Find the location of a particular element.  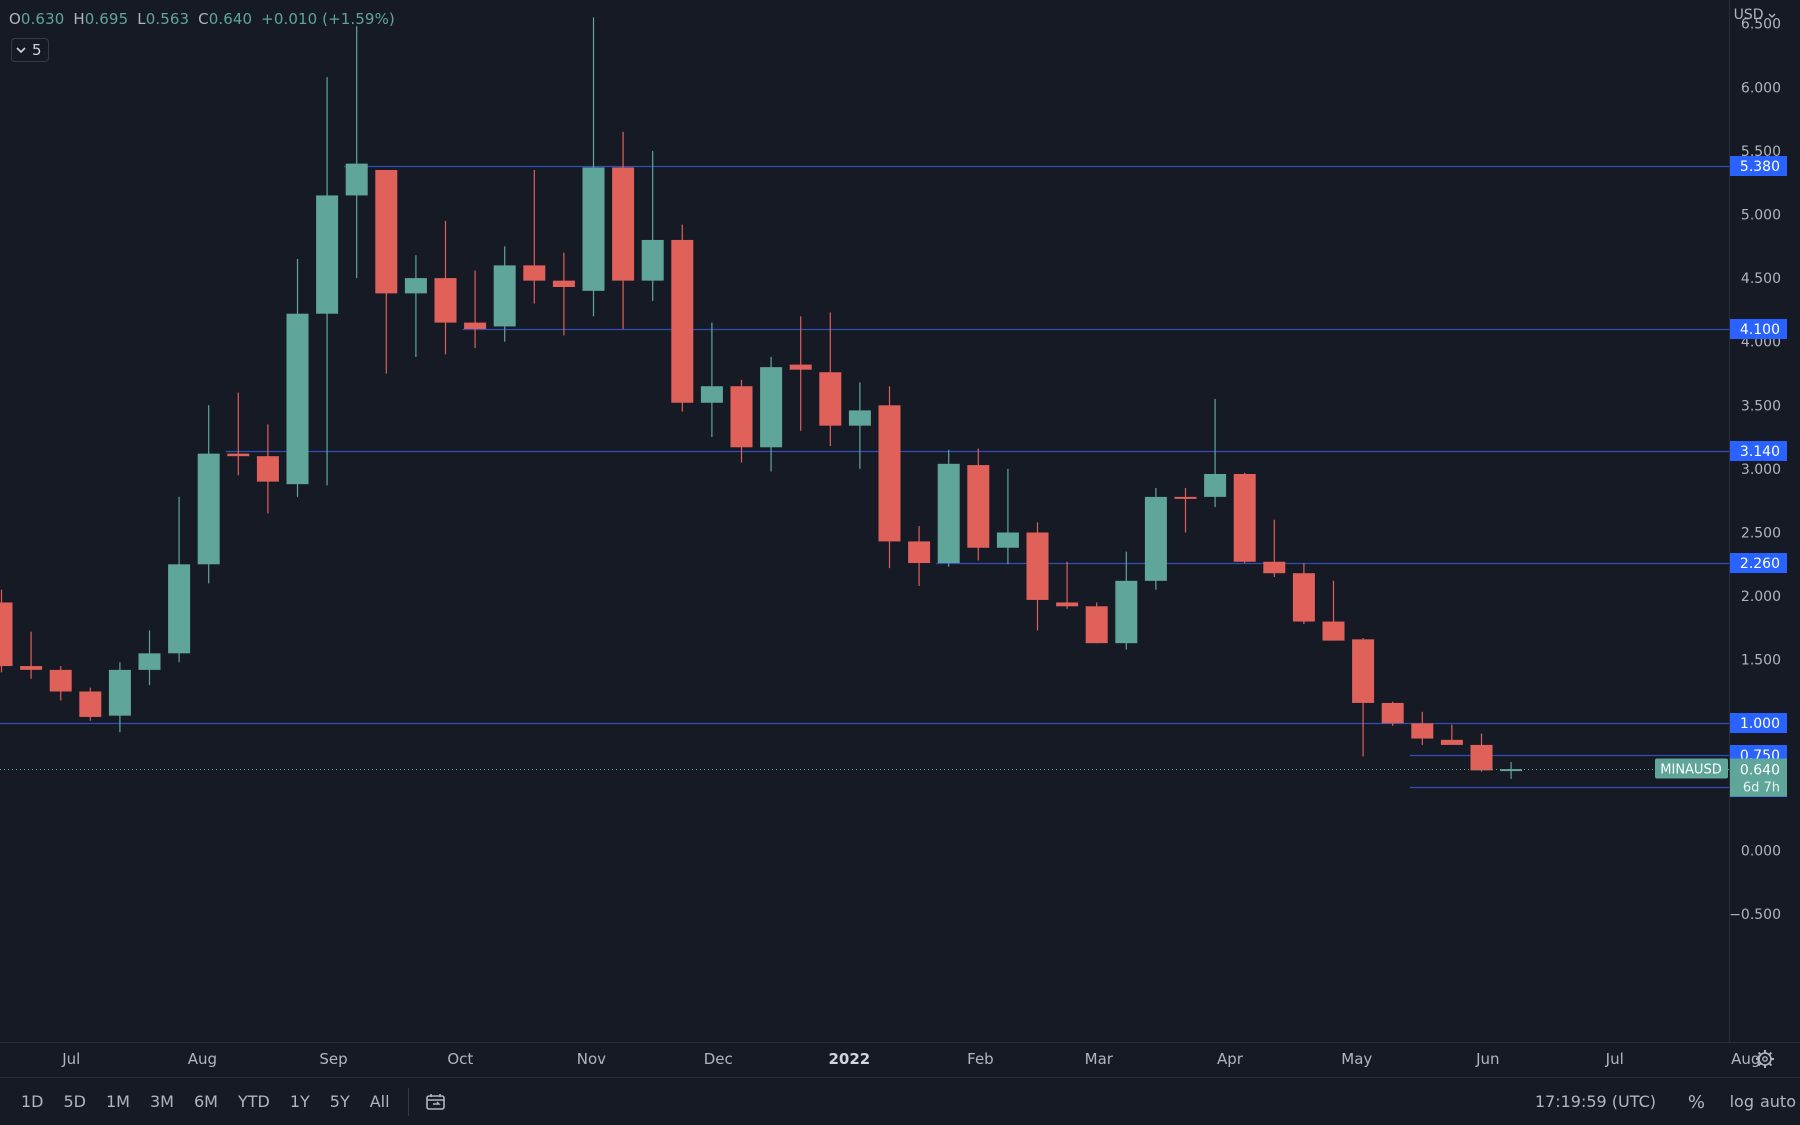

range-1y-button: 1Y is located at coordinates (299, 1101).